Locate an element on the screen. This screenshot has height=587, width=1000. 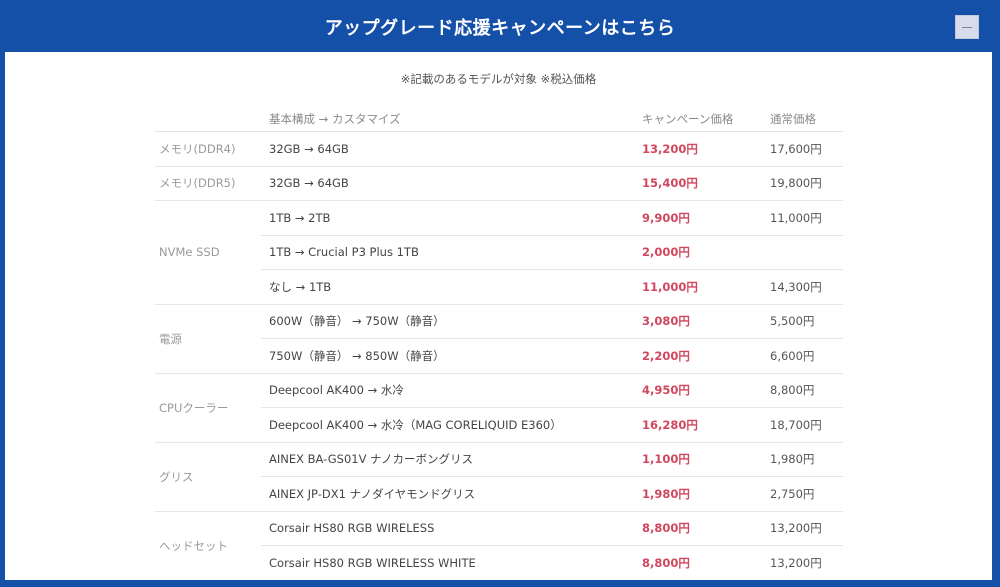
normal-price-cell: 8,800円 is located at coordinates (802, 390).